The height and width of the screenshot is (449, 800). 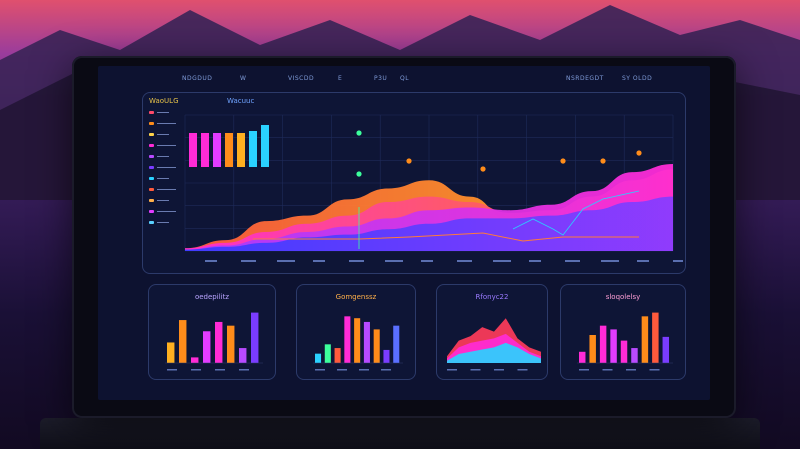 I want to click on toolbar-item: W, so click(x=243, y=78).